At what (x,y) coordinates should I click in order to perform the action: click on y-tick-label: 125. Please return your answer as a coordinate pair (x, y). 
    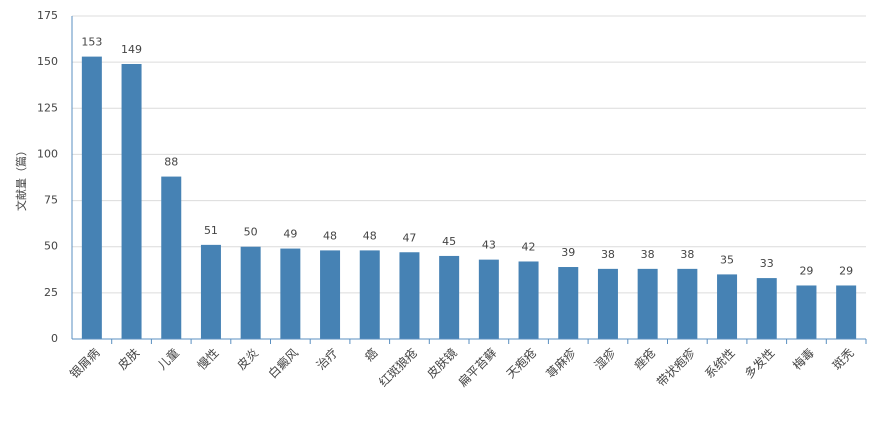
    Looking at the image, I should click on (47, 107).